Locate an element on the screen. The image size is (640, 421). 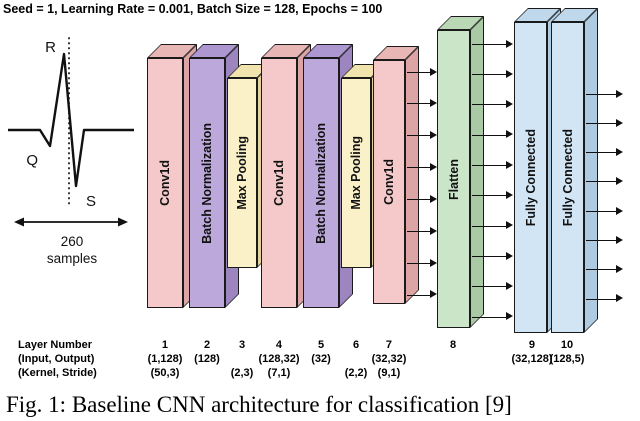
layer-kernel-stride: (50,3) is located at coordinates (165, 373).